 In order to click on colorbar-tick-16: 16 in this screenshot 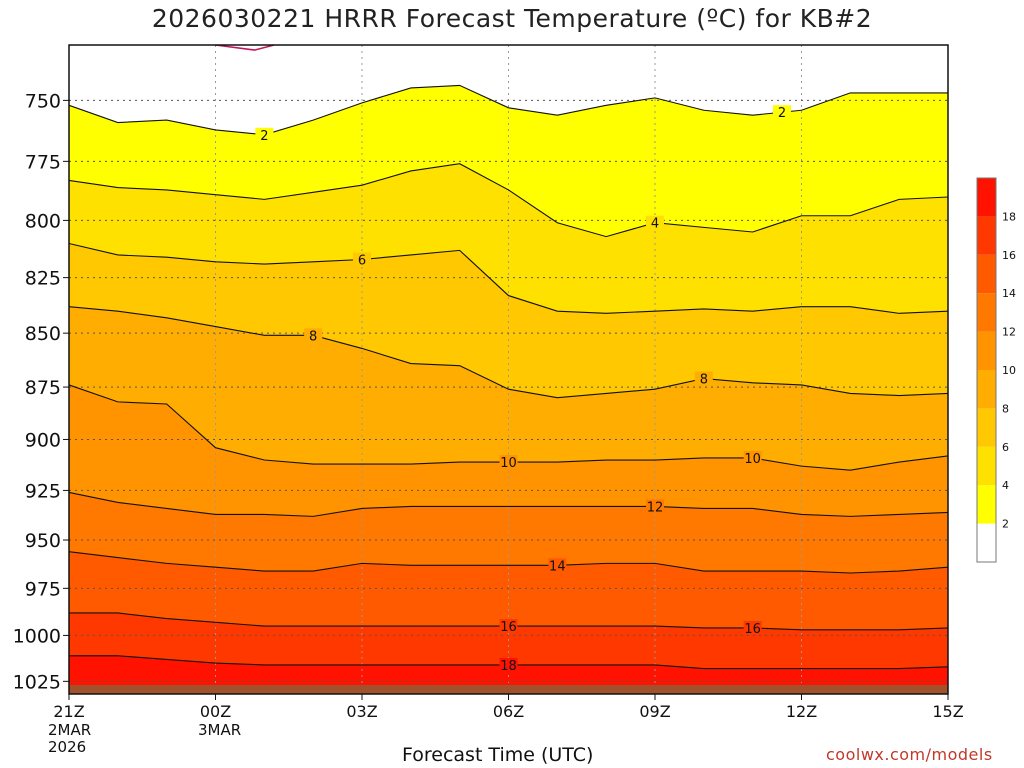, I will do `click(1009, 255)`.